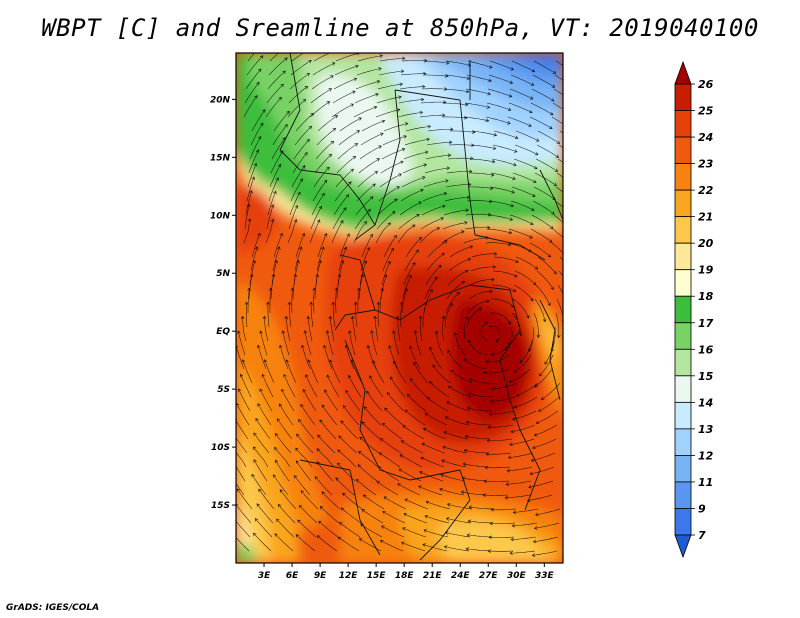  What do you see at coordinates (683, 72) in the screenshot?
I see `colorbar-top-triangle` at bounding box center [683, 72].